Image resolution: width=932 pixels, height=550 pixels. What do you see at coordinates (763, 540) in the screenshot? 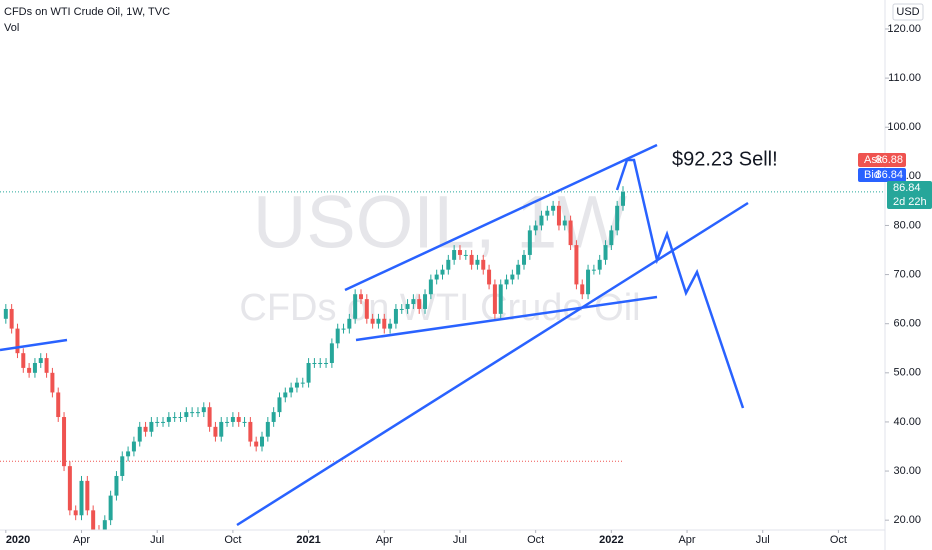
I see `x-tick-label: Jul` at bounding box center [763, 540].